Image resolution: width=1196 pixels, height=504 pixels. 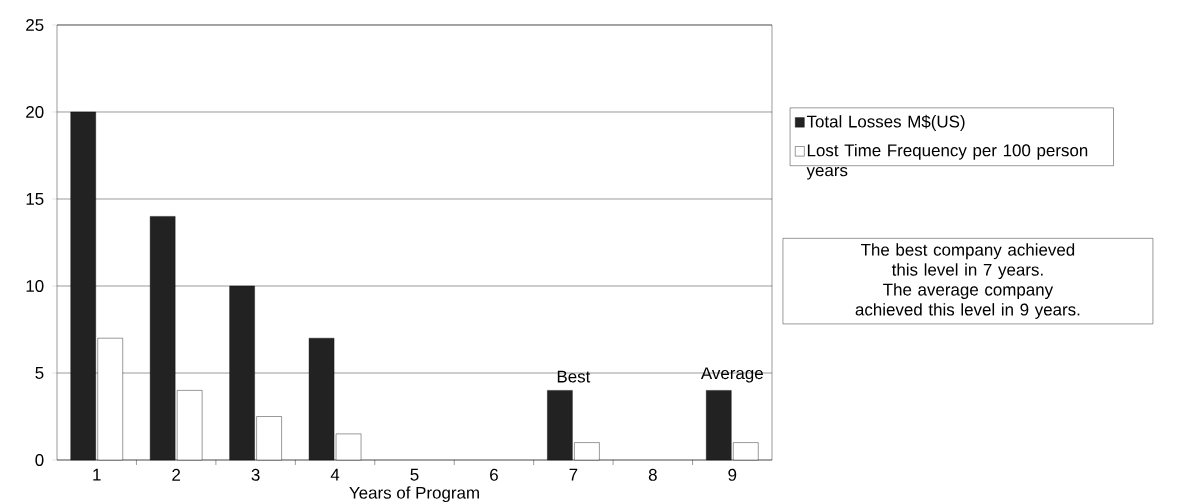 I want to click on y-tick-label: 5, so click(x=39, y=373).